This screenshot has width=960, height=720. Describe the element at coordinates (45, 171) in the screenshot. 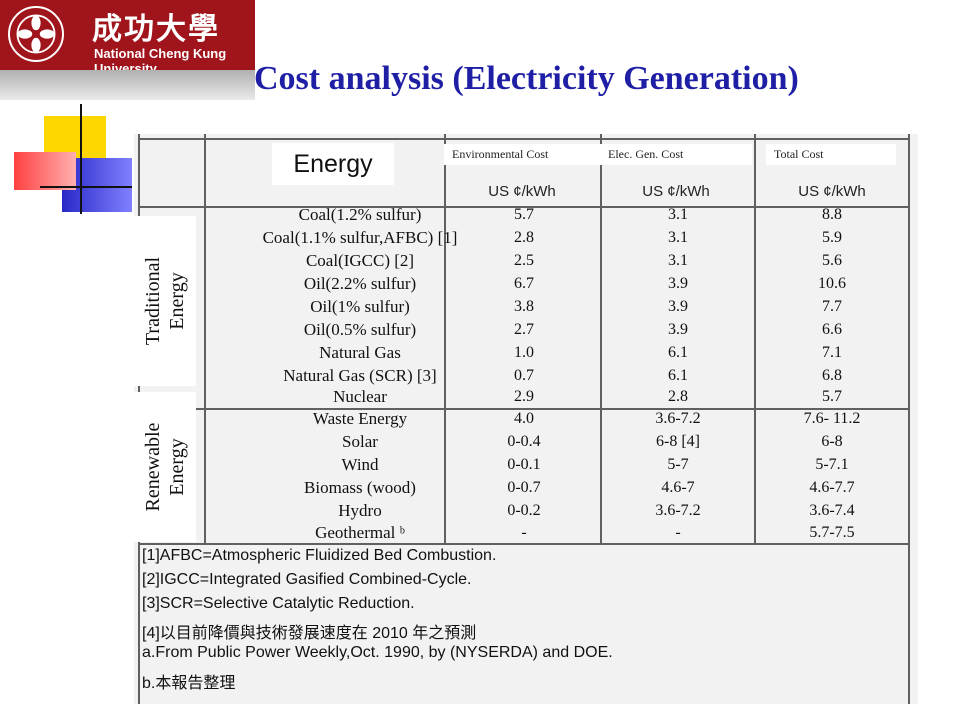

I see `decor-red-square` at that location.